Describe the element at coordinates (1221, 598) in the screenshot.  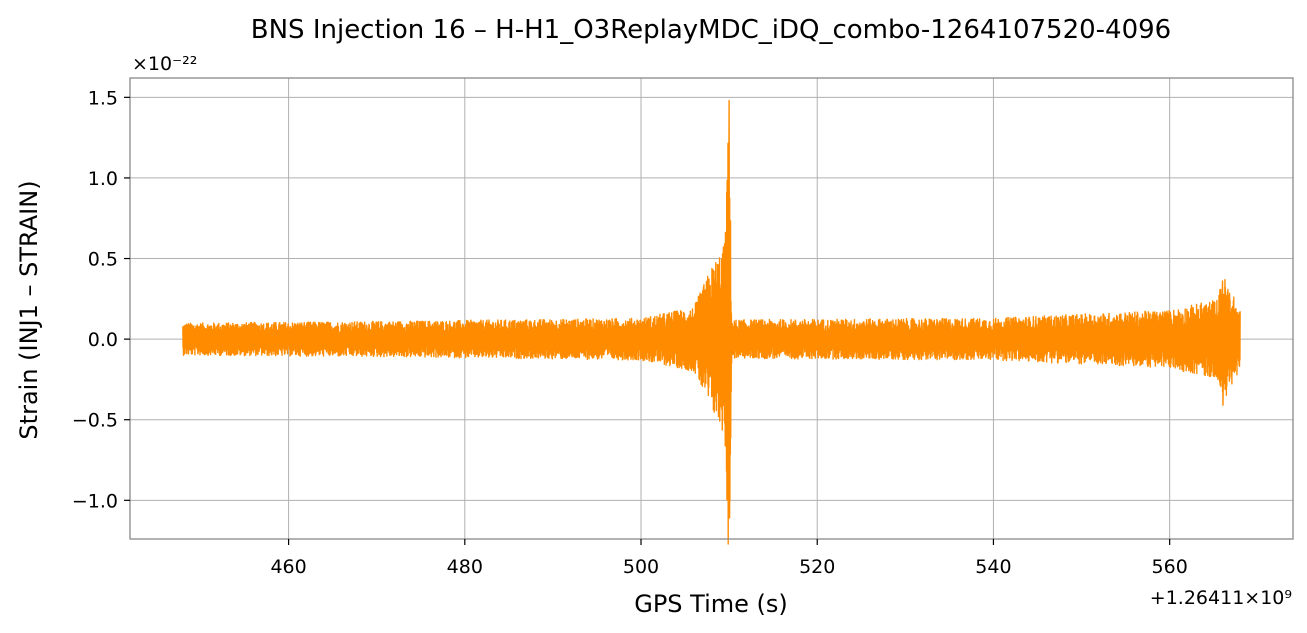
I see `x-offset-text: +1.26411×10⁹` at that location.